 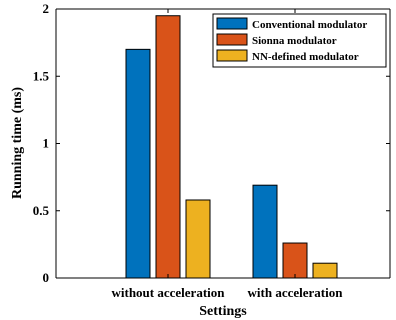 I want to click on legend-label: Conventional modulator, so click(x=309, y=25).